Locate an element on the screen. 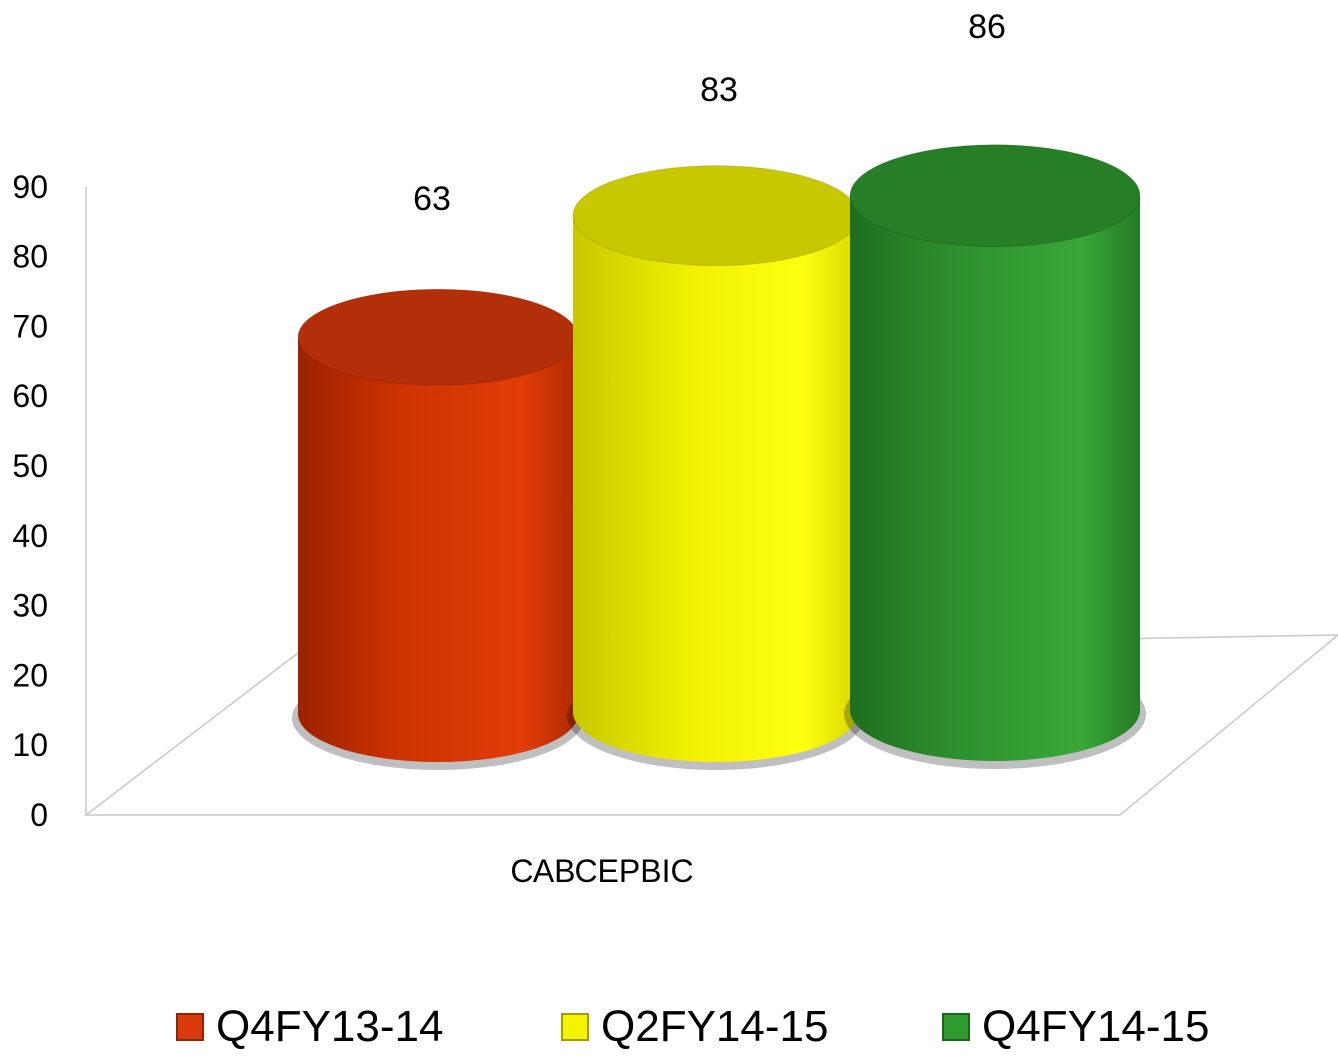 The width and height of the screenshot is (1338, 1062). legend-label: Q4FY13-14 is located at coordinates (330, 1026).